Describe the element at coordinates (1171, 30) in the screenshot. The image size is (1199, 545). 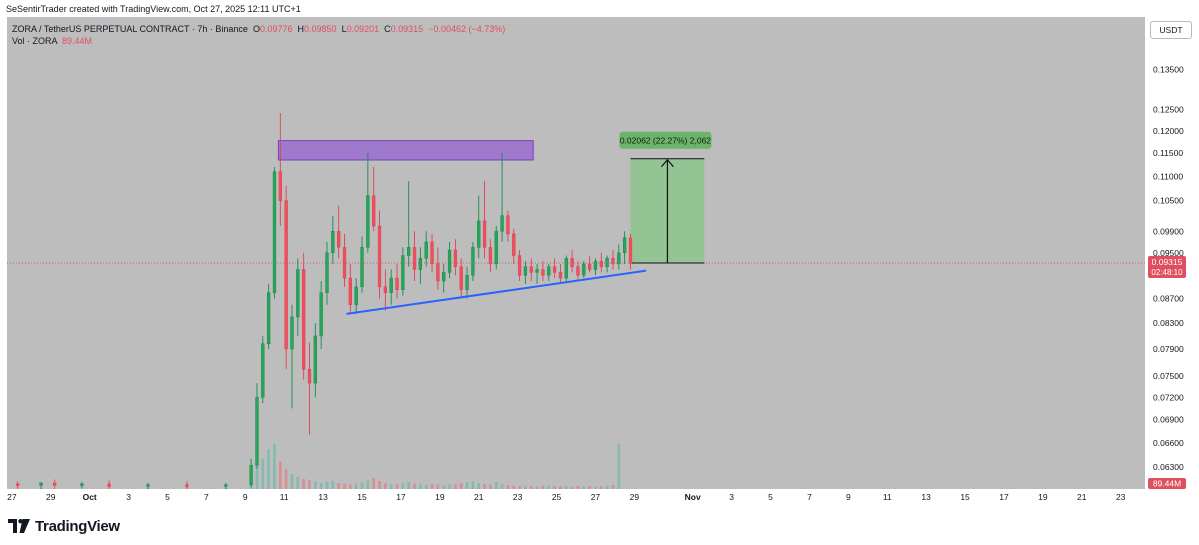
I see `currency-button: USDT` at that location.